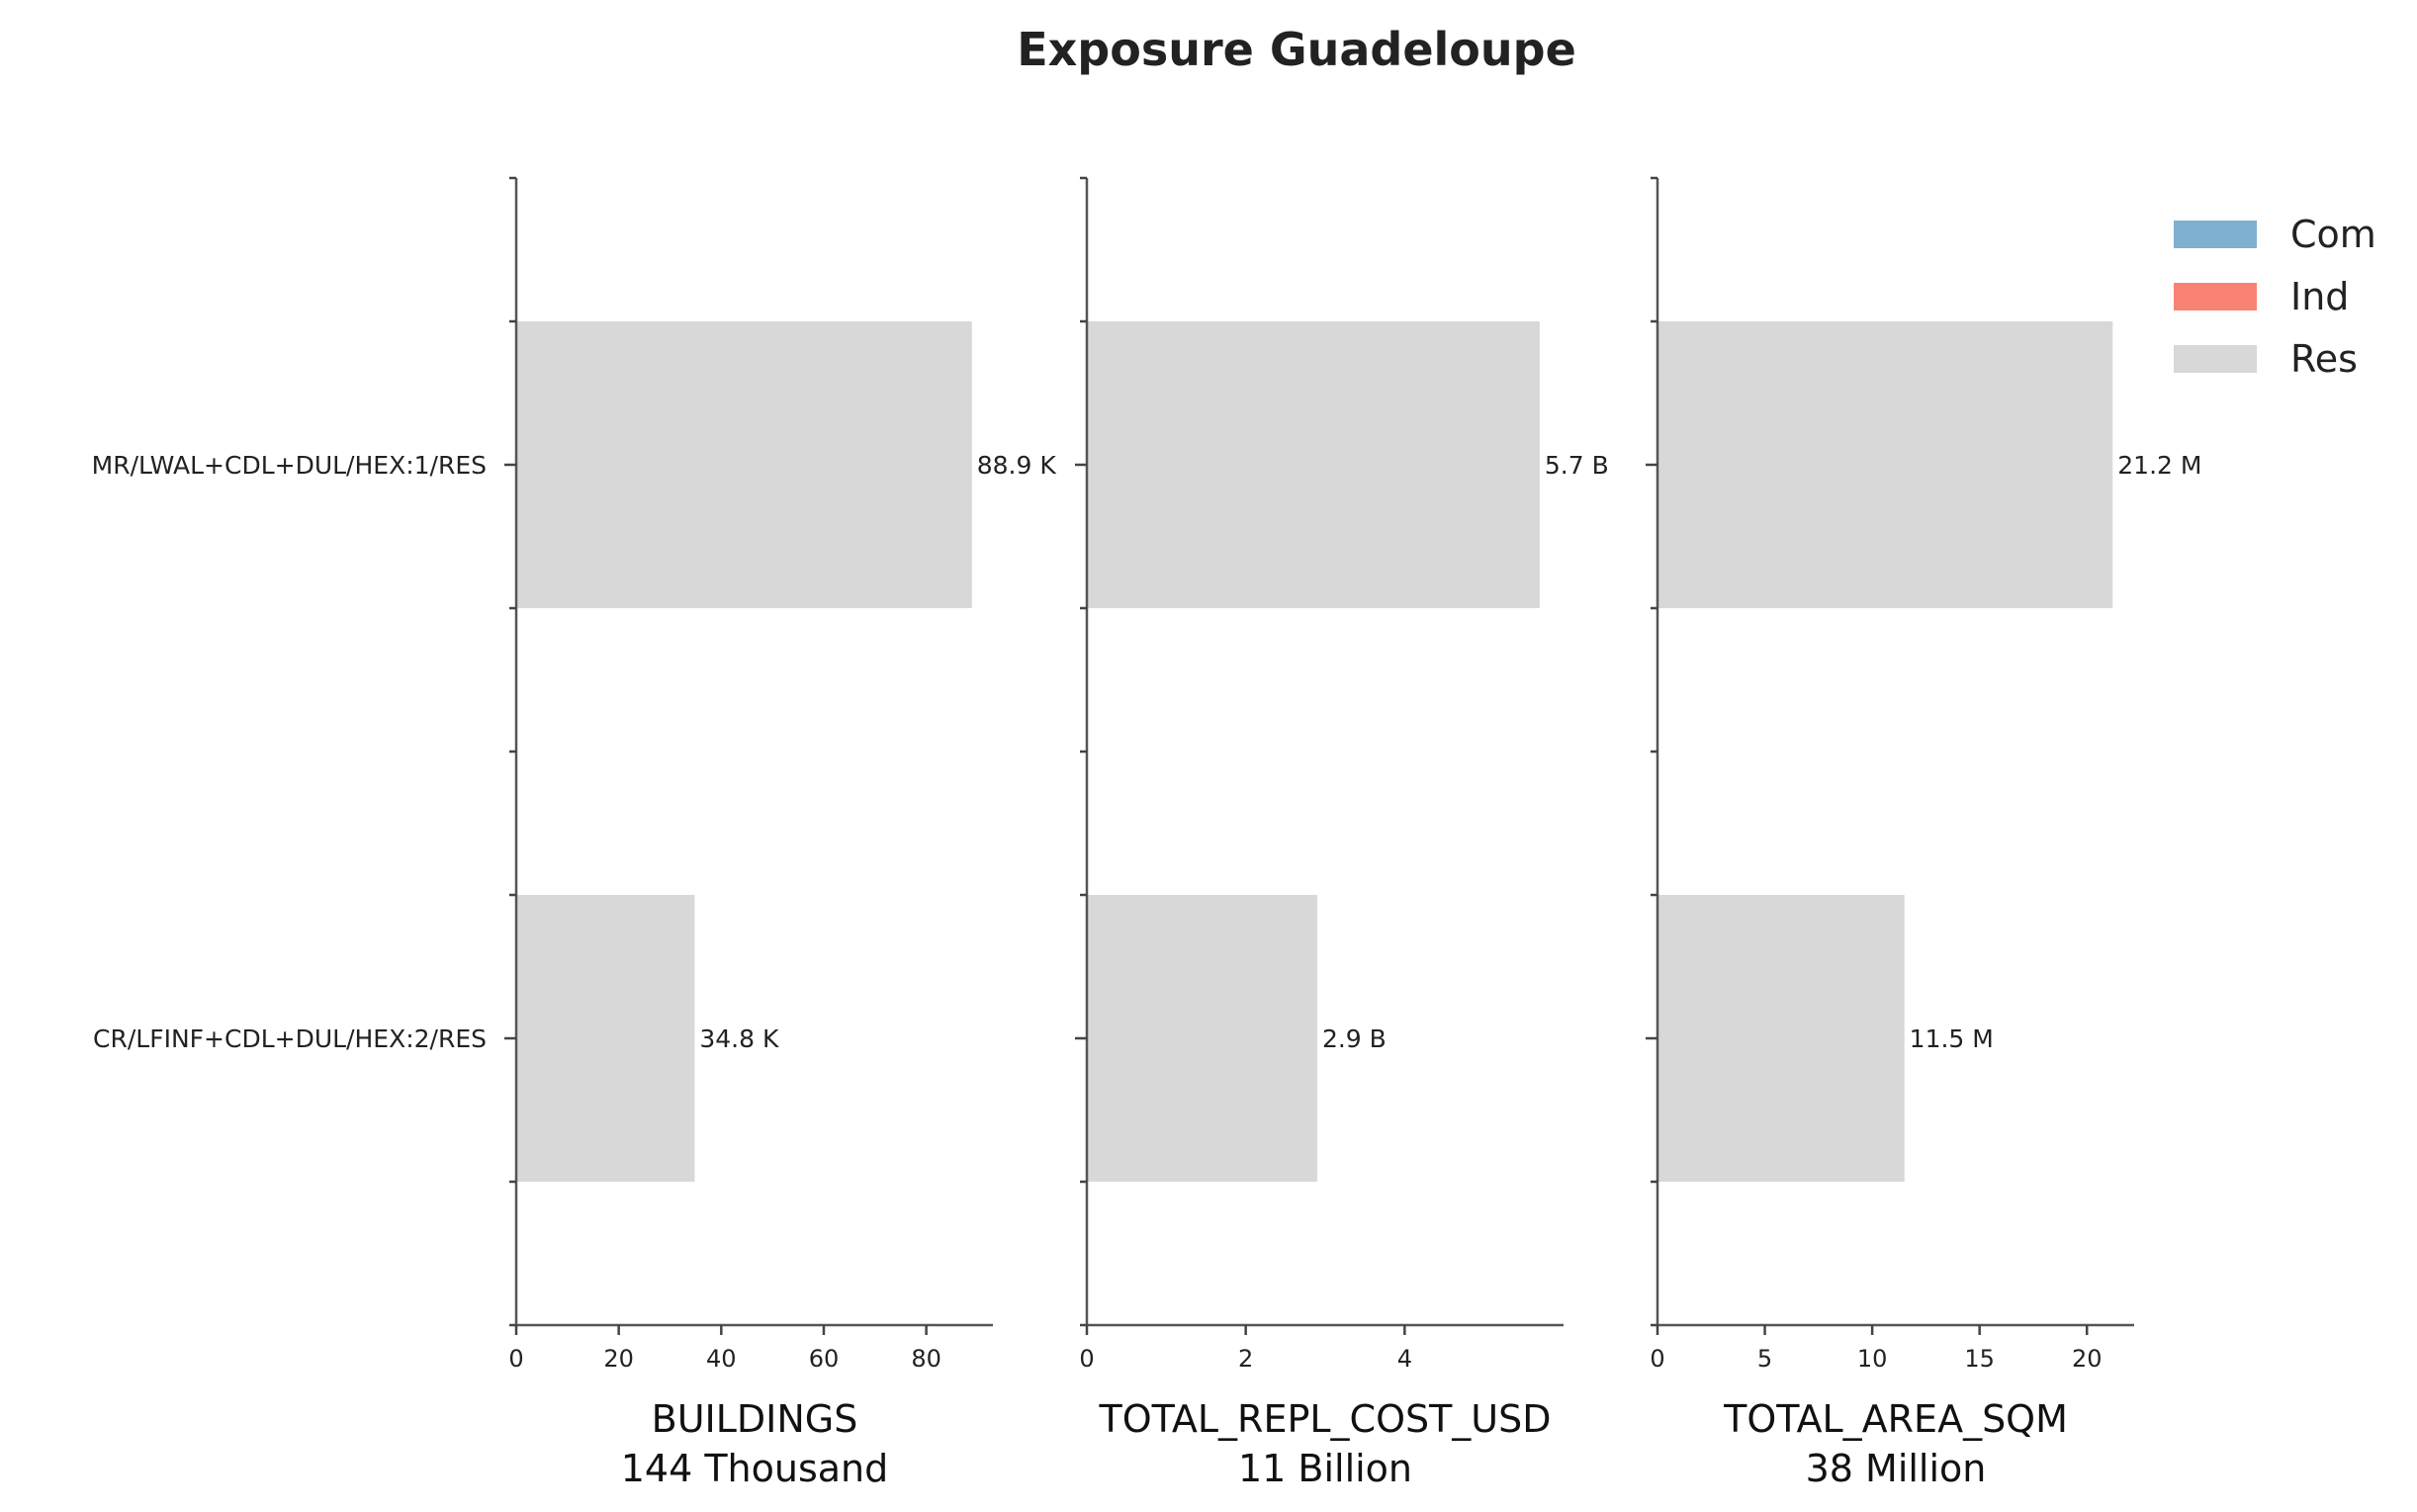 The image size is (2417, 1512). What do you see at coordinates (721, 1359) in the screenshot?
I see `x-tick-label: 40` at bounding box center [721, 1359].